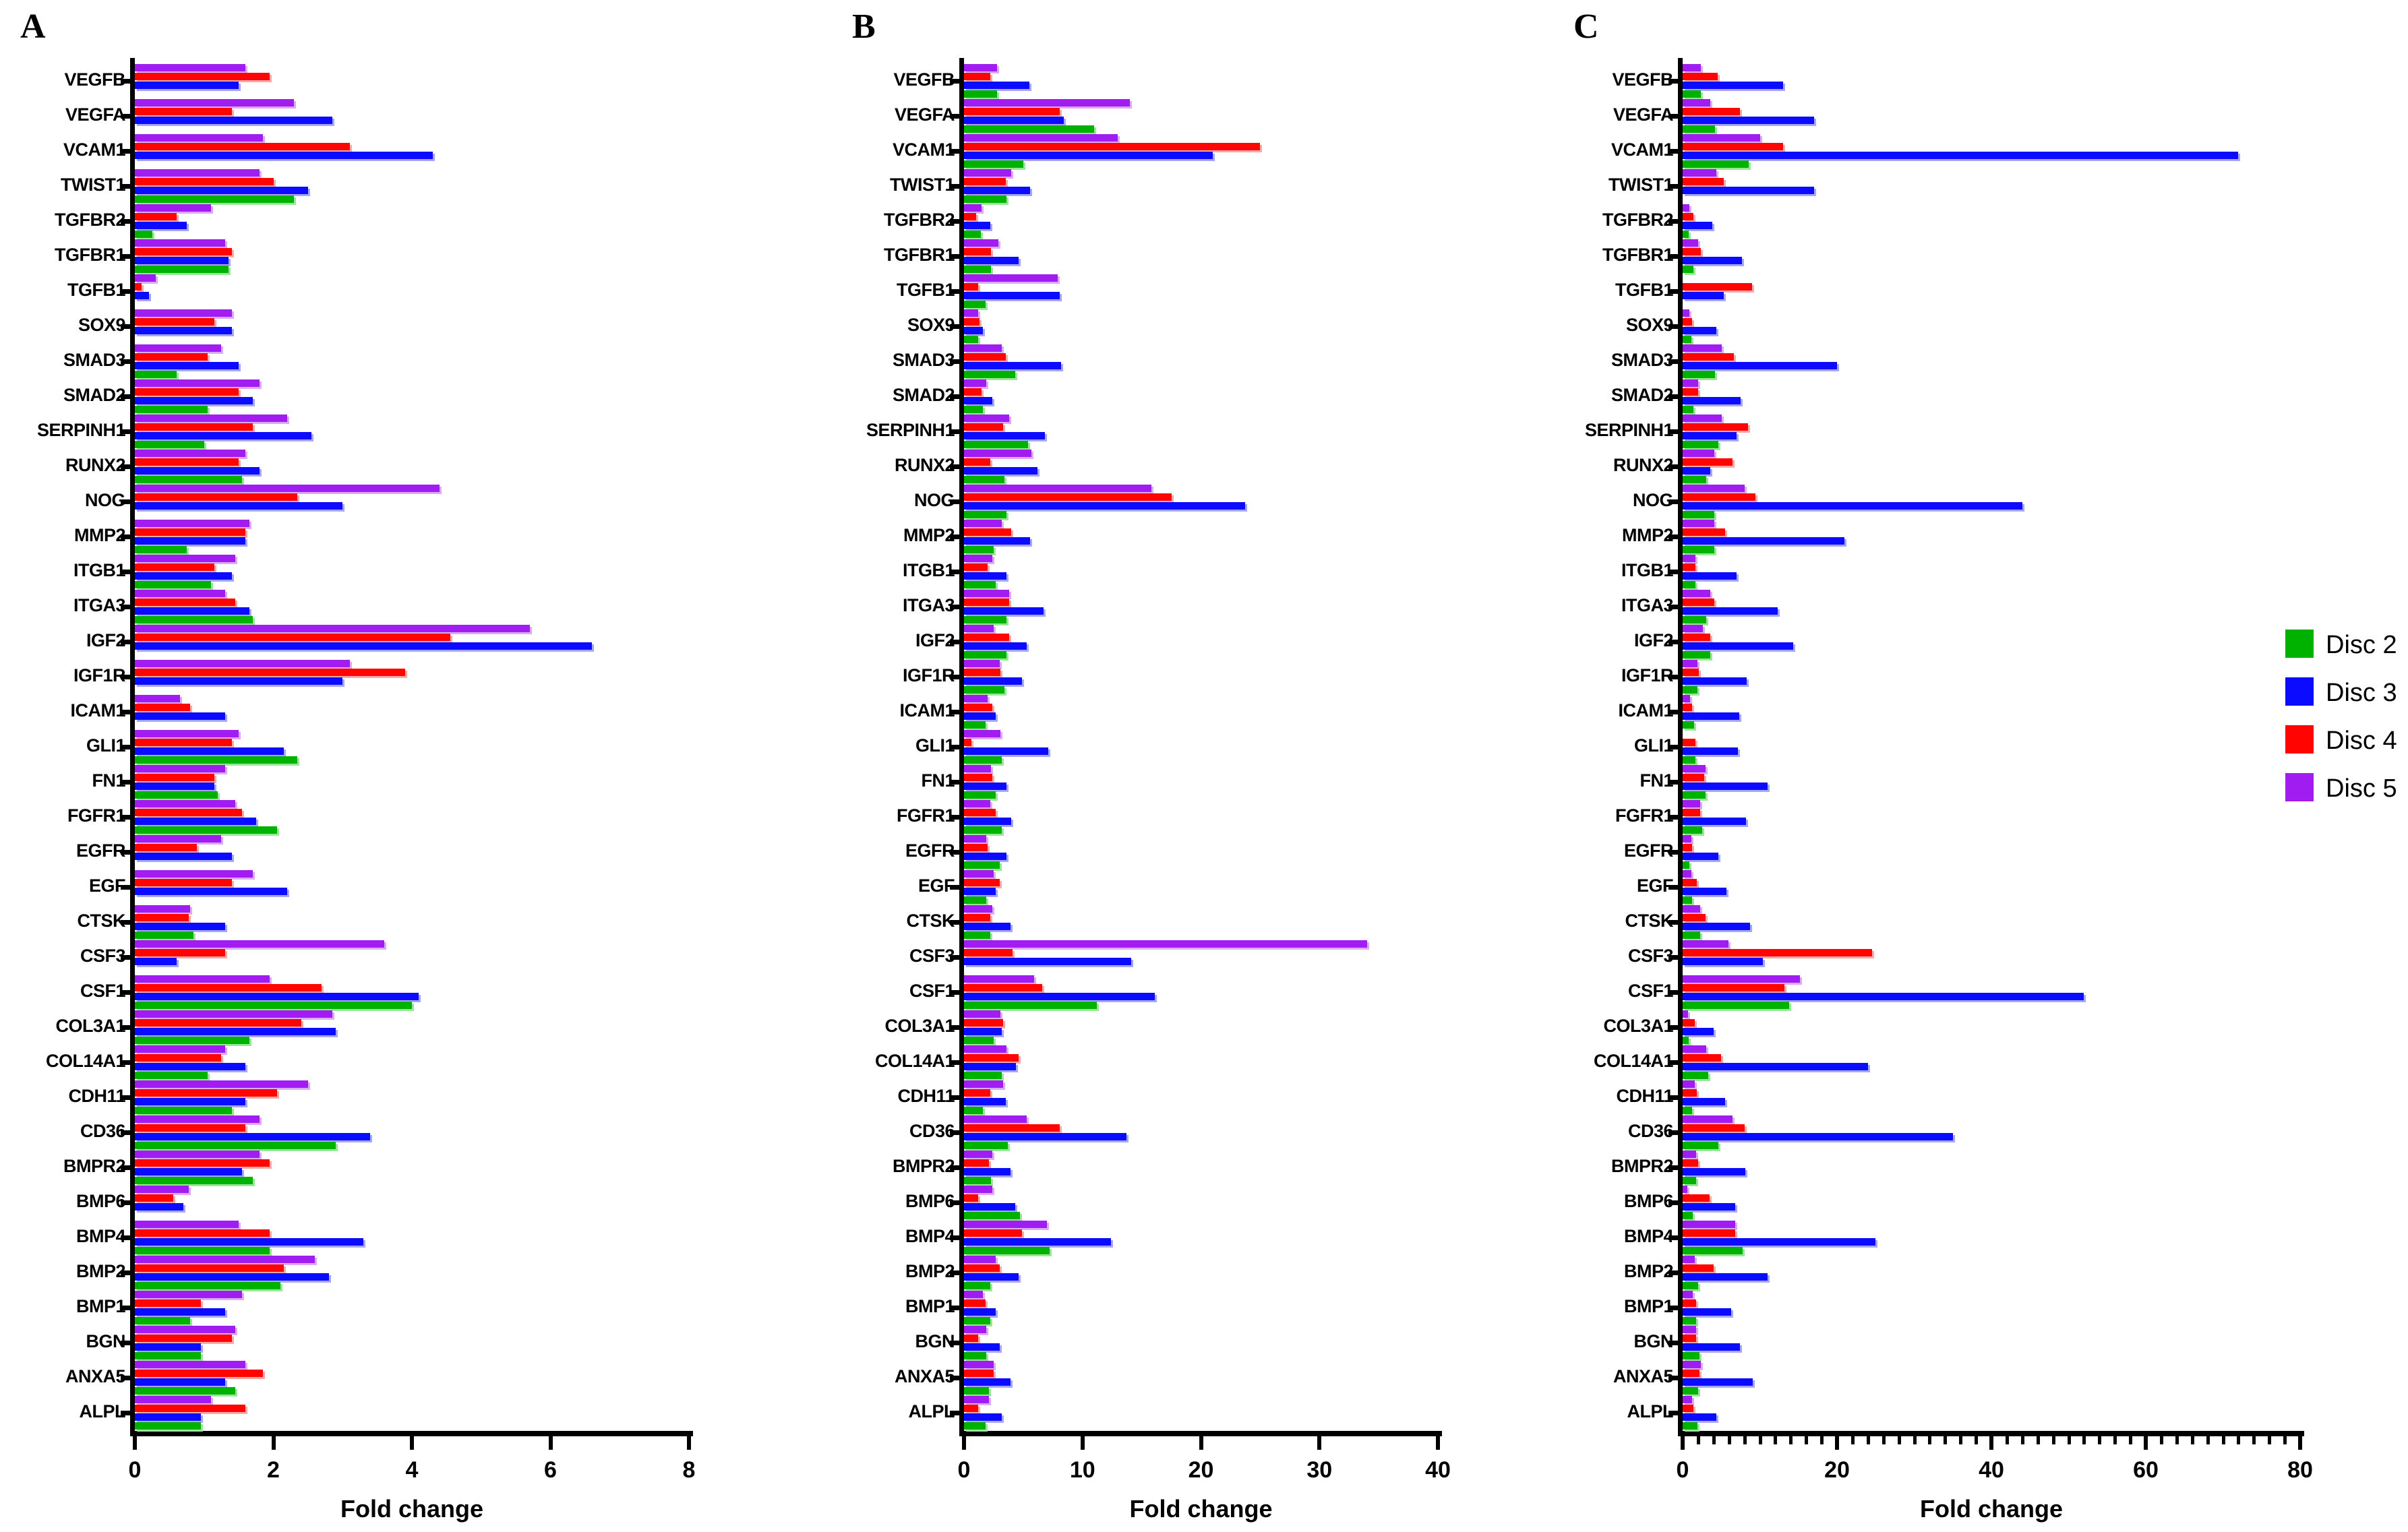  I want to click on bar-vegfb-disc5, so click(1692, 67).